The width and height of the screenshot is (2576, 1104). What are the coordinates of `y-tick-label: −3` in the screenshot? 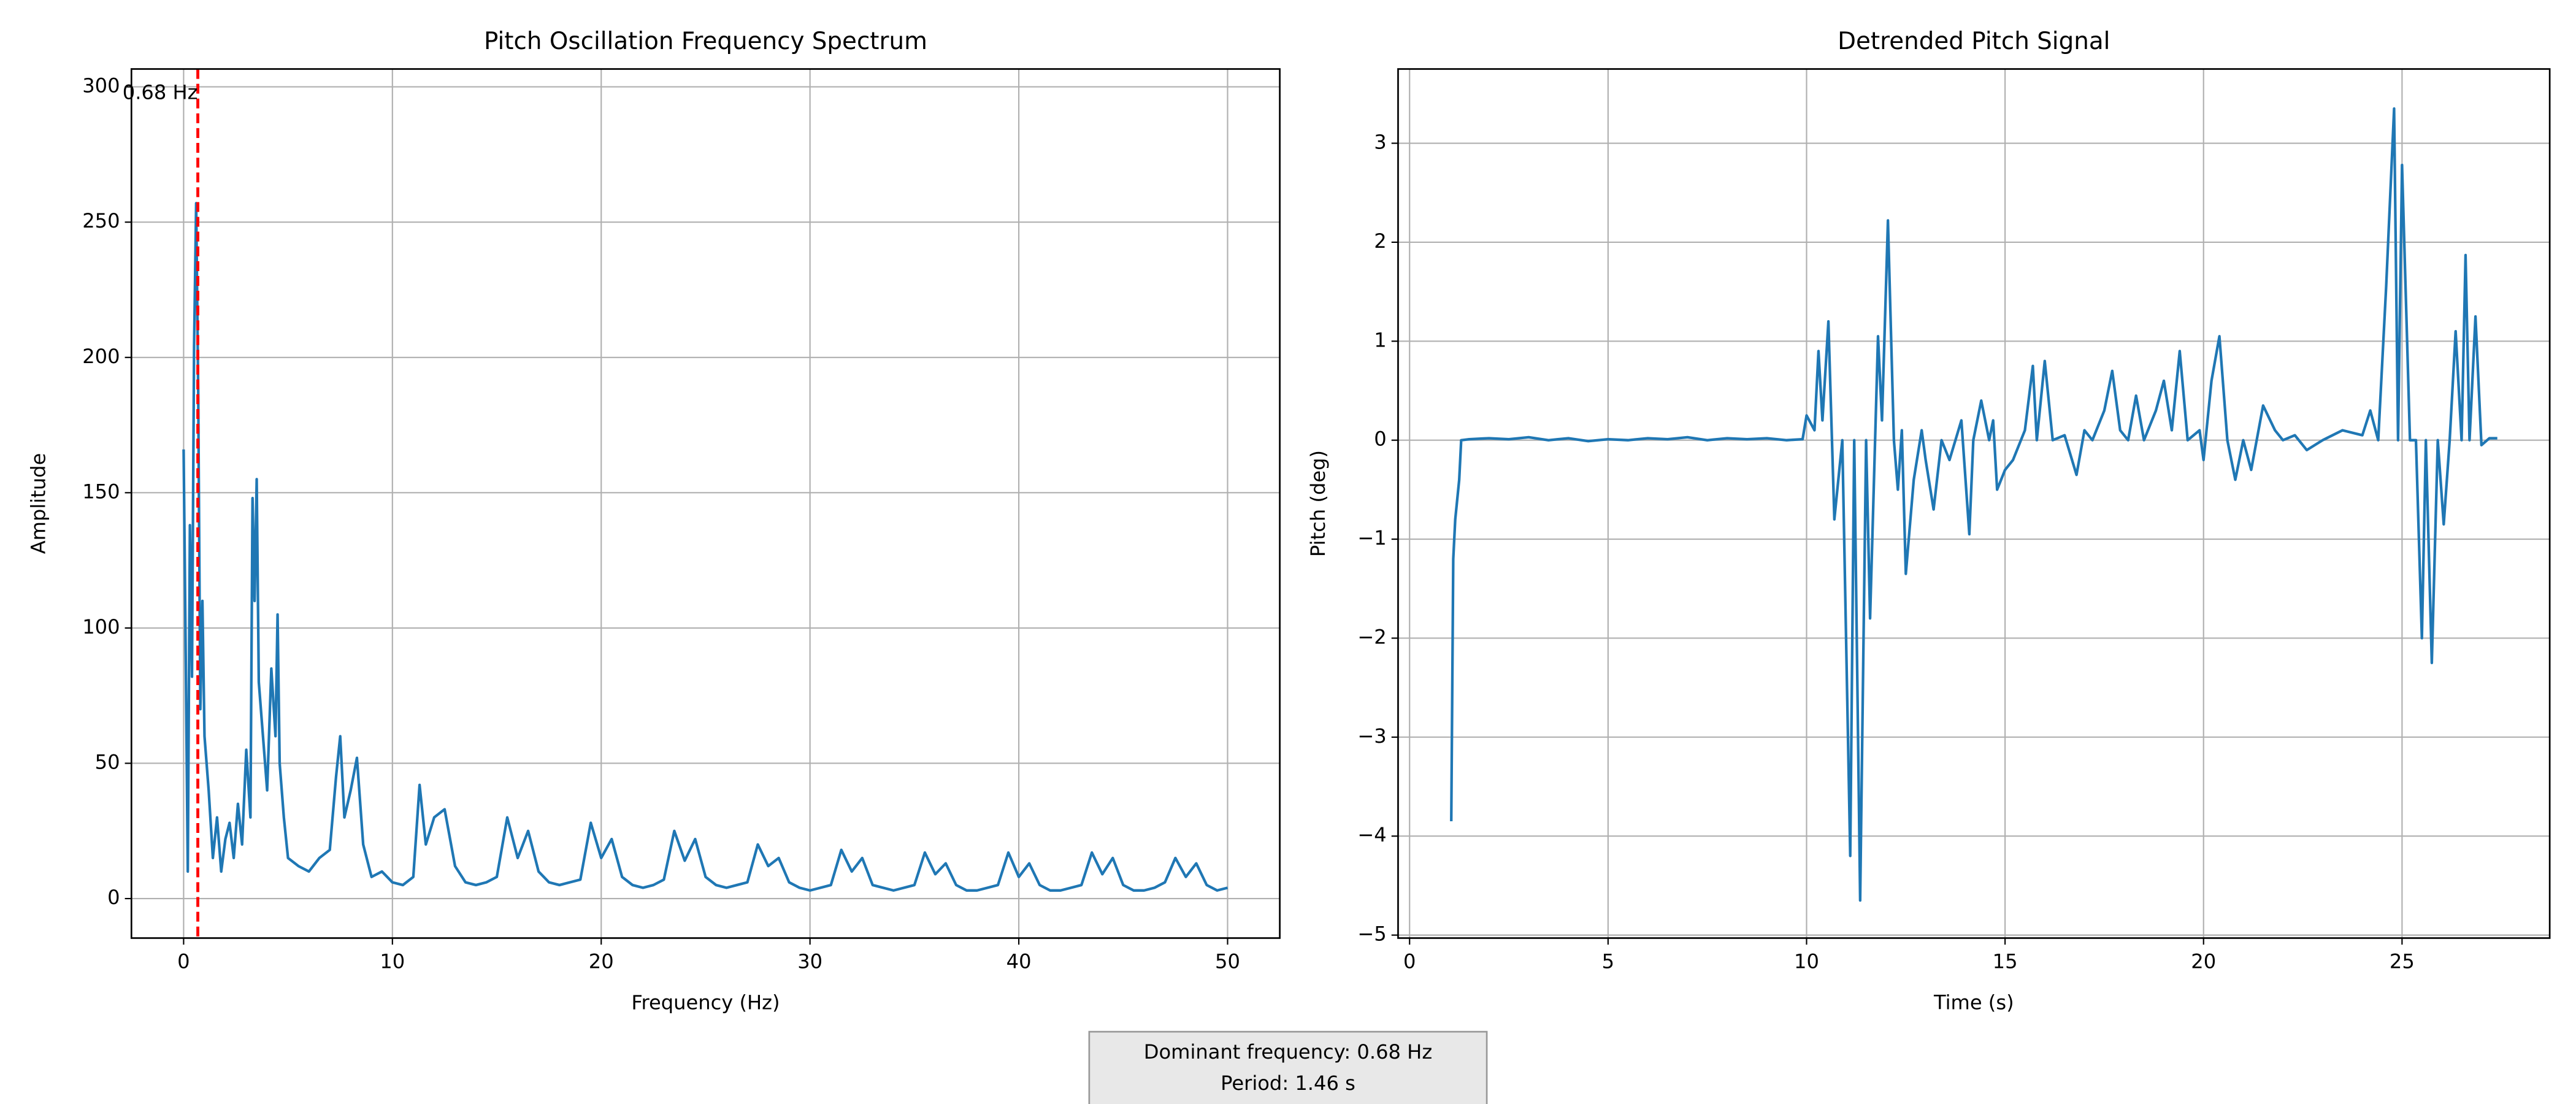 It's located at (1371, 736).